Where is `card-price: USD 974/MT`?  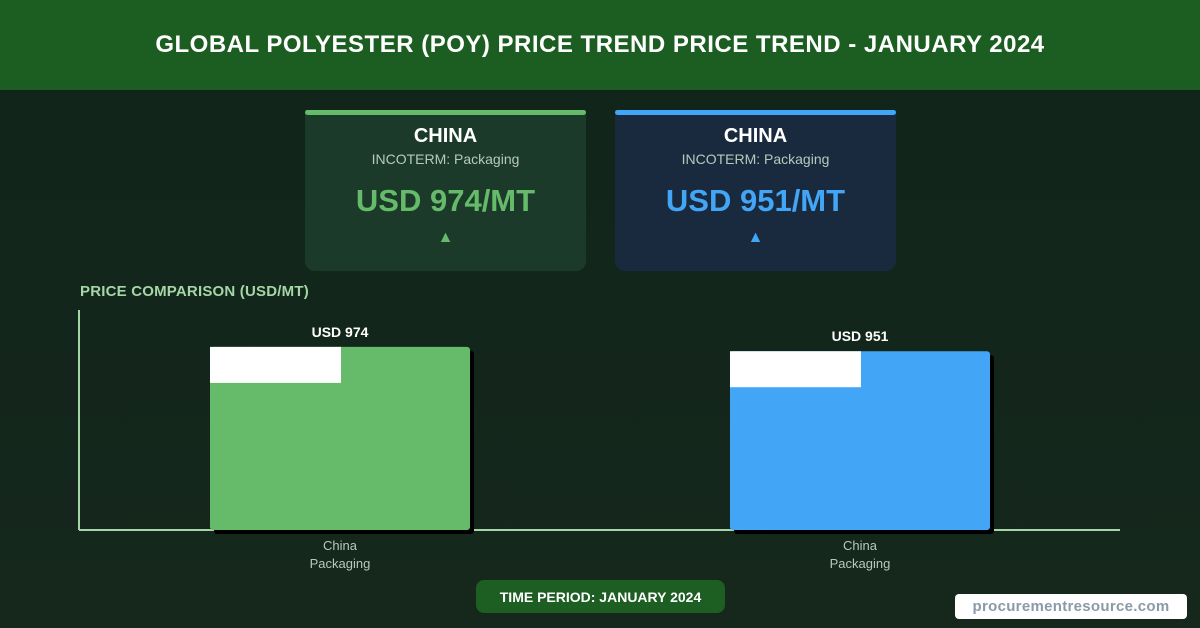 card-price: USD 974/MT is located at coordinates (445, 200).